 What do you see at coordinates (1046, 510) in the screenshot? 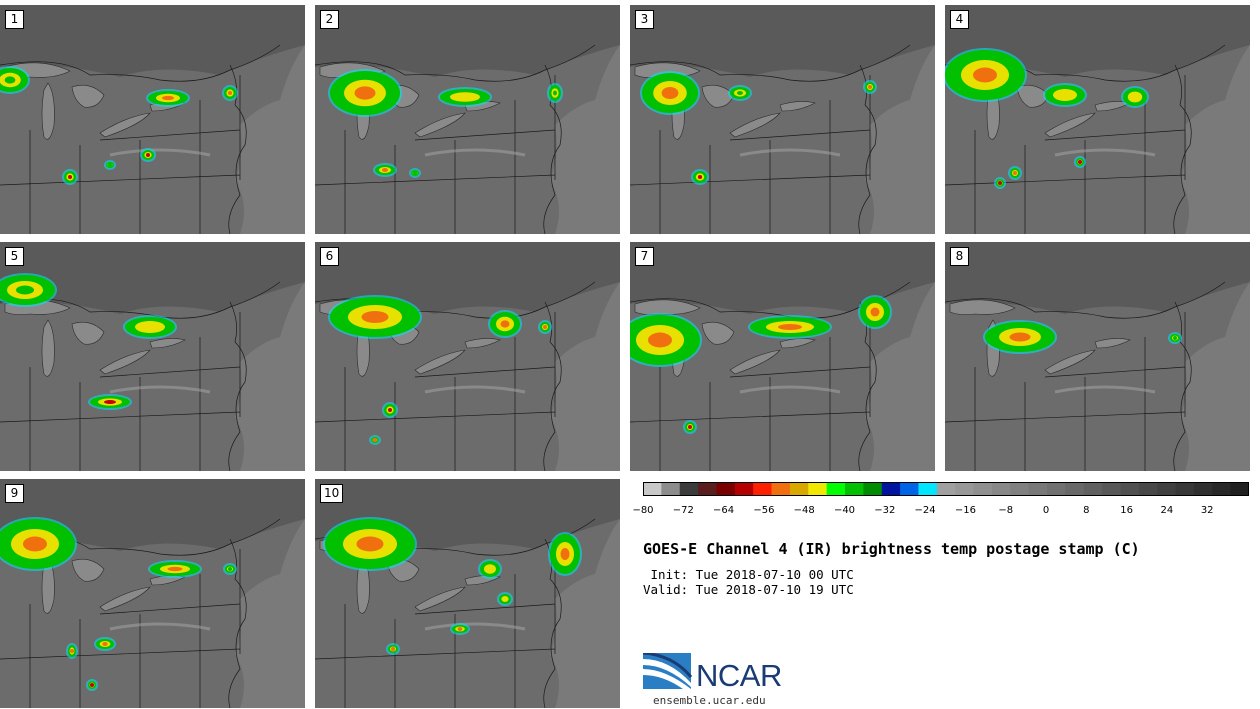
I see `colorbar-tick-label: 0` at bounding box center [1046, 510].